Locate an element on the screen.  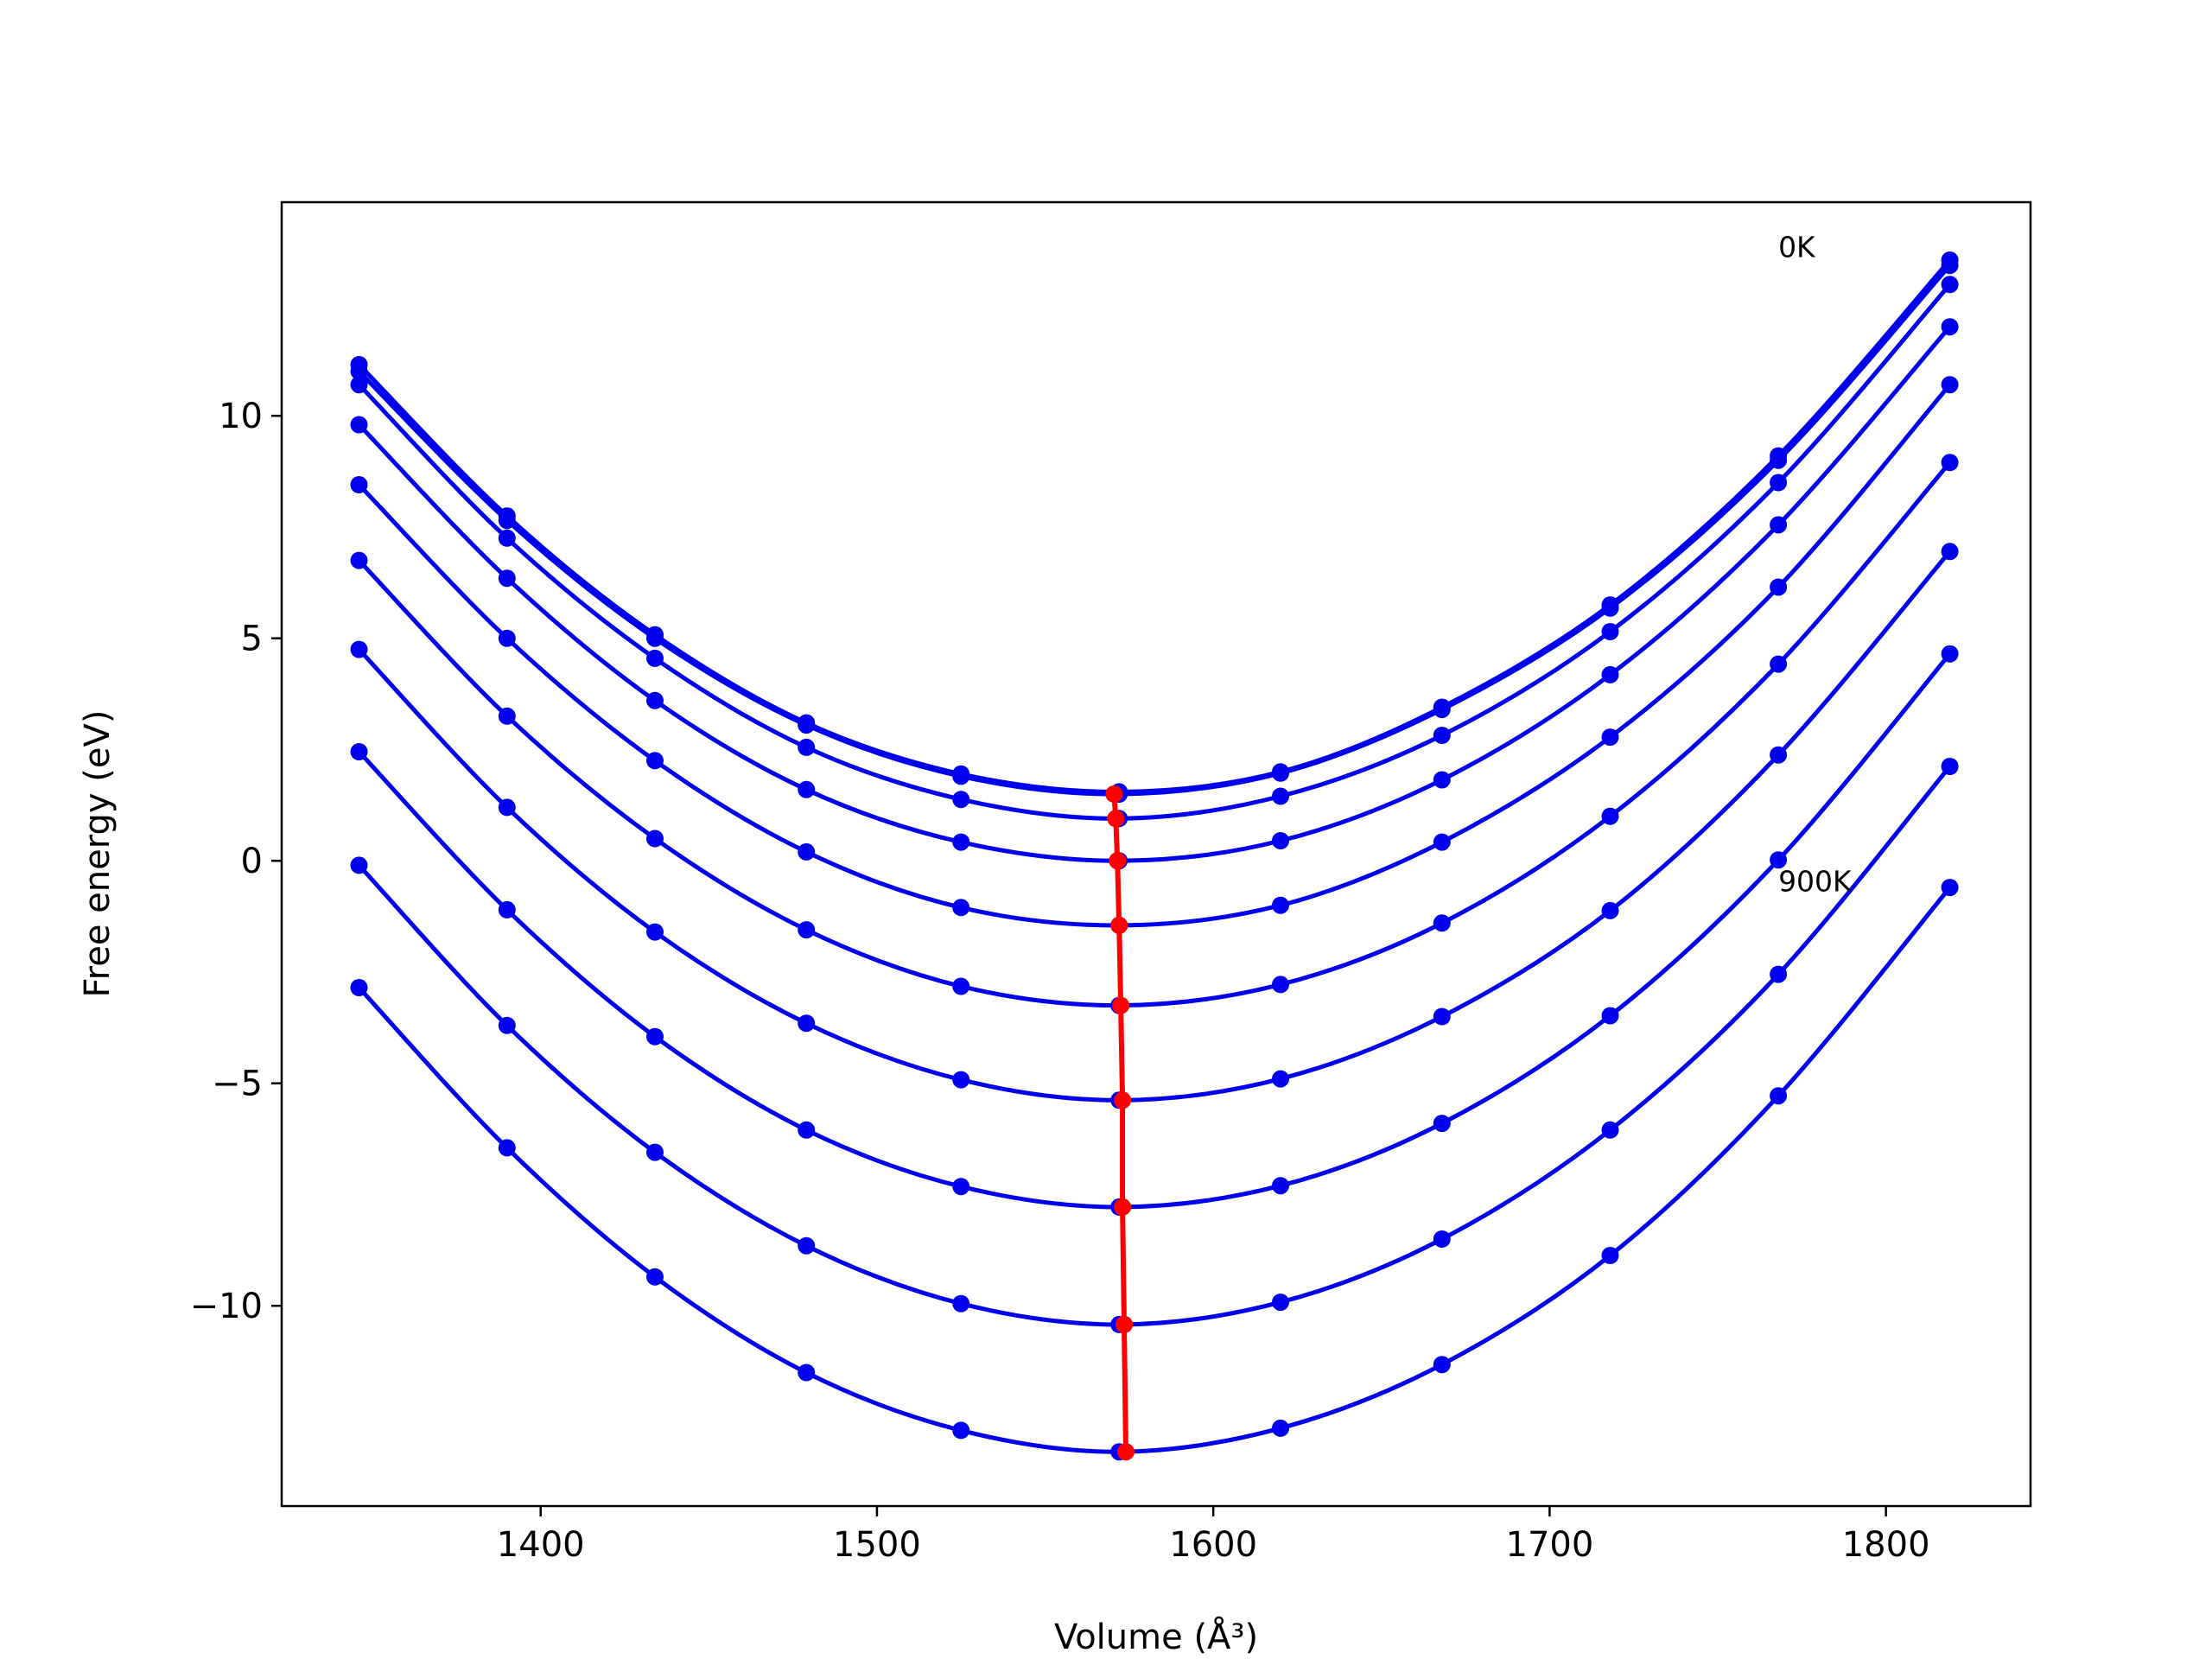
x-tick-label-2: 1600 is located at coordinates (1213, 1545).